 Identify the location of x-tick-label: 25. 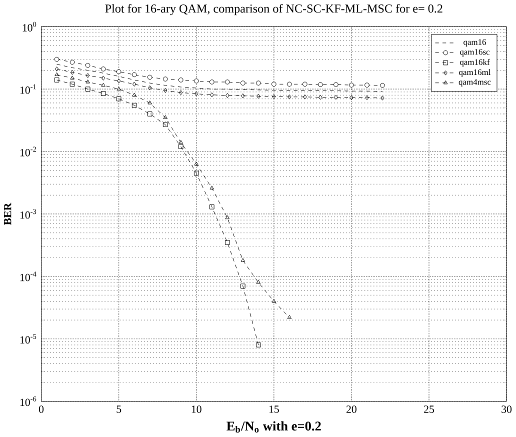
(429, 410).